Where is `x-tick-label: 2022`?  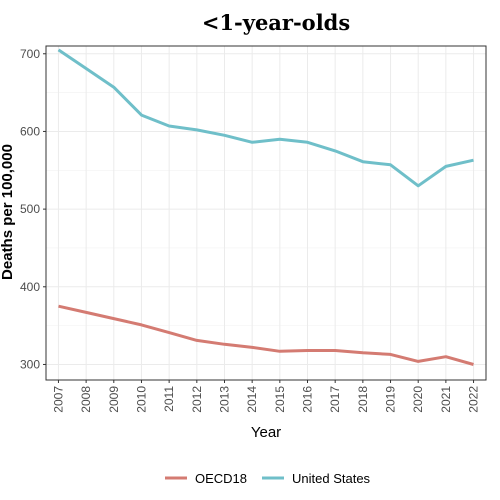 x-tick-label: 2022 is located at coordinates (474, 399).